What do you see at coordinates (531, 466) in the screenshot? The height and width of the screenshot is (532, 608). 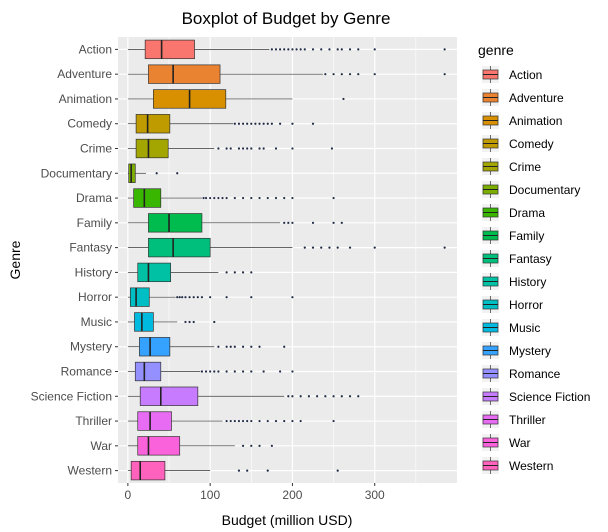 I see `legend-label: Western` at bounding box center [531, 466].